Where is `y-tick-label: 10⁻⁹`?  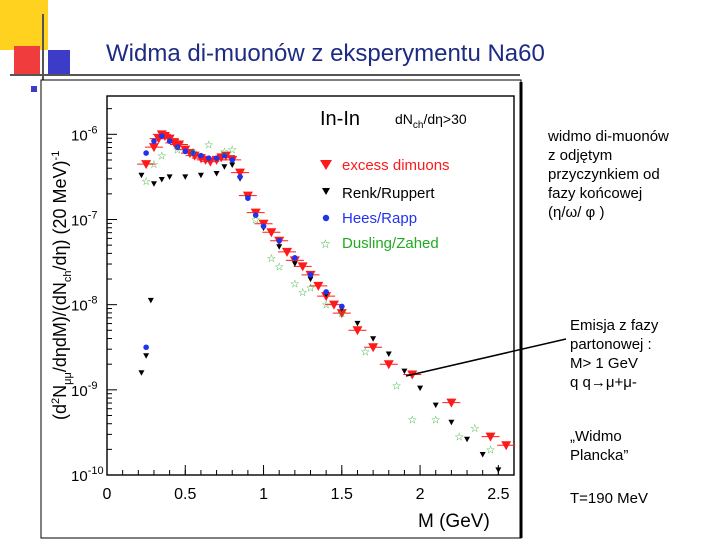 y-tick-label: 10⁻⁹ is located at coordinates (84, 390).